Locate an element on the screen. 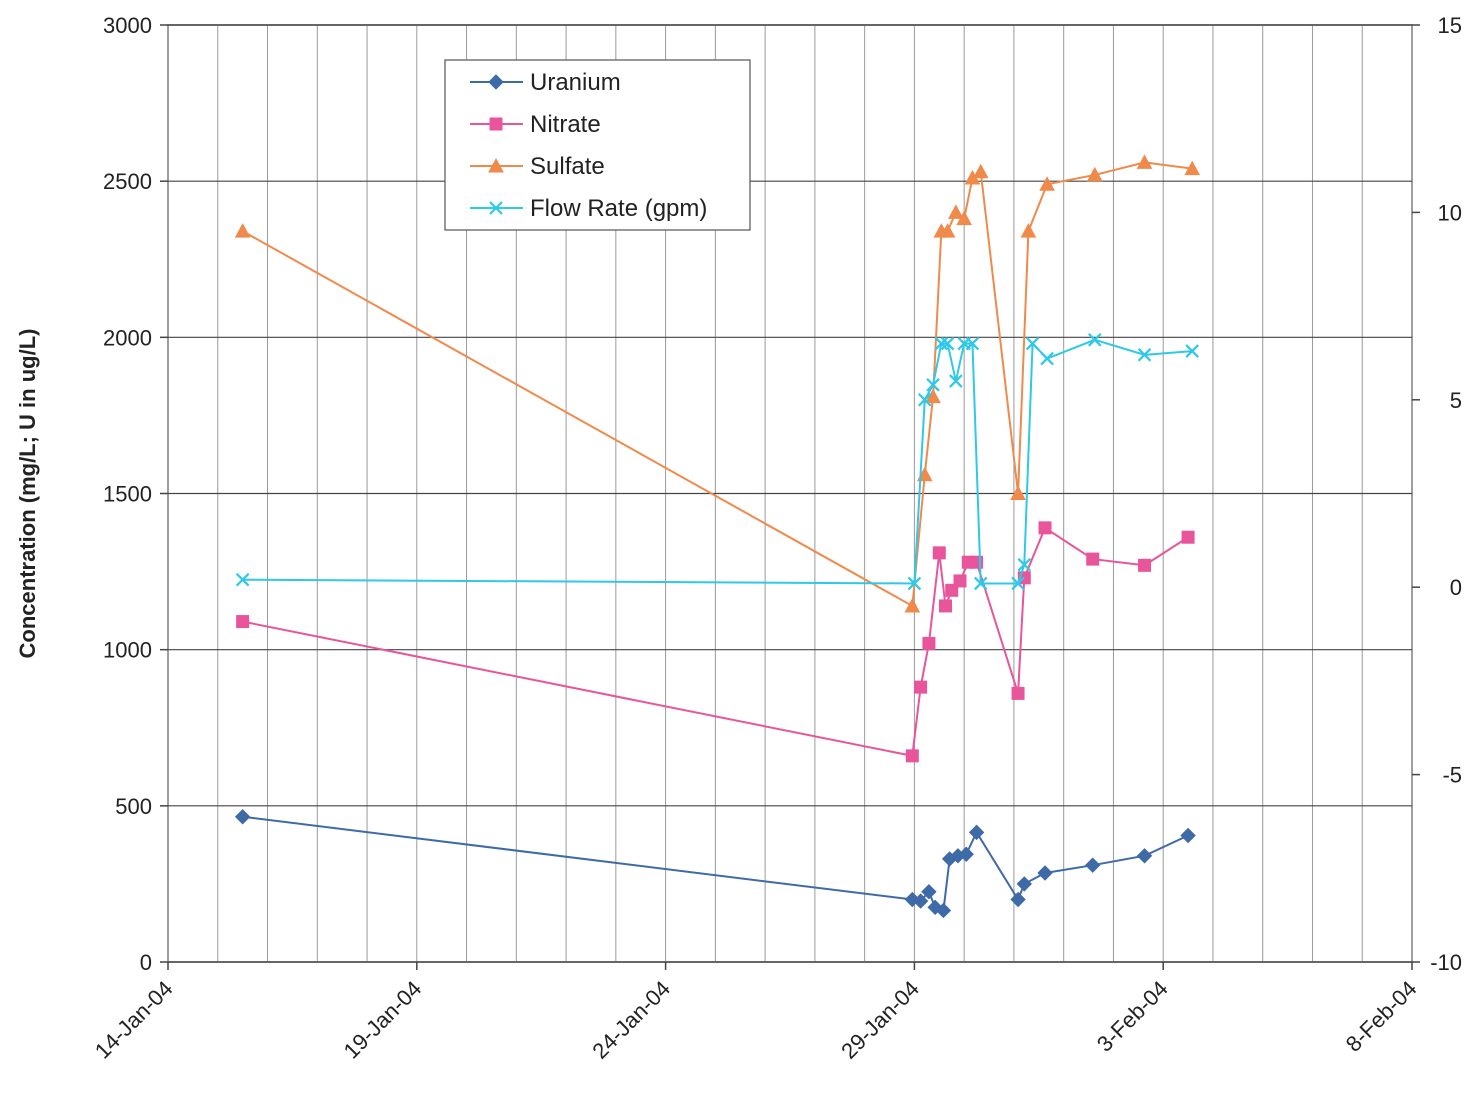  y-tick-label: 2000 is located at coordinates (127, 337).